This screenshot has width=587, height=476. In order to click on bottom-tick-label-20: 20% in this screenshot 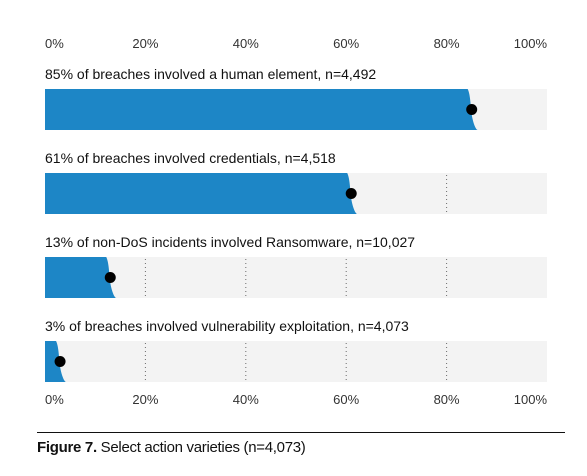, I will do `click(145, 399)`.